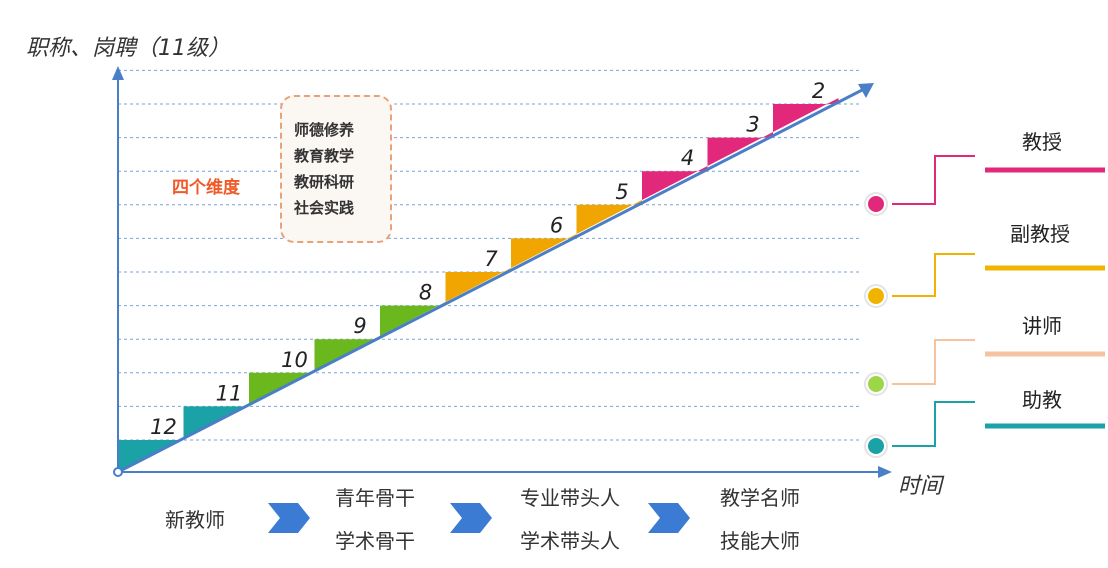 This screenshot has width=1108, height=568. What do you see at coordinates (1040, 234) in the screenshot?
I see `rank-label-associate-professor: 副教授` at bounding box center [1040, 234].